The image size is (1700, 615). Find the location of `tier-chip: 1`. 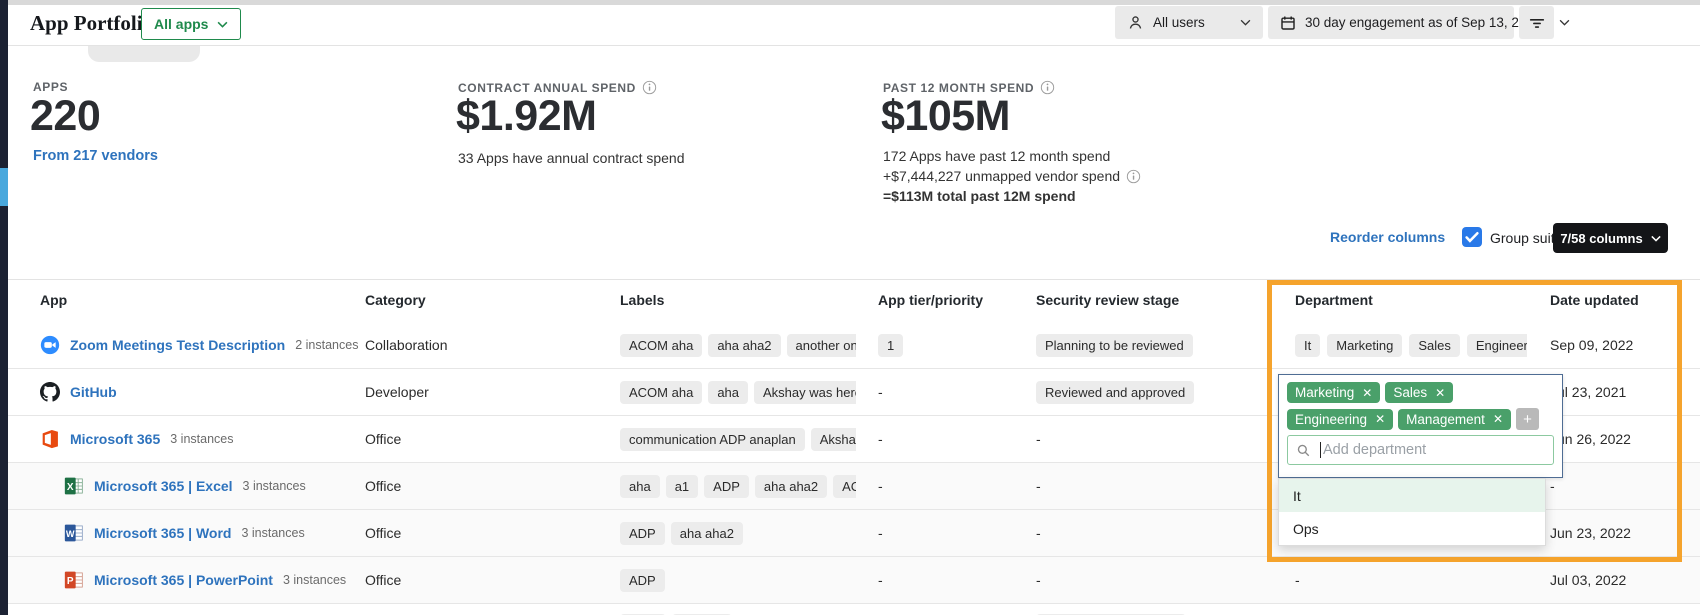

tier-chip: 1 is located at coordinates (891, 345).